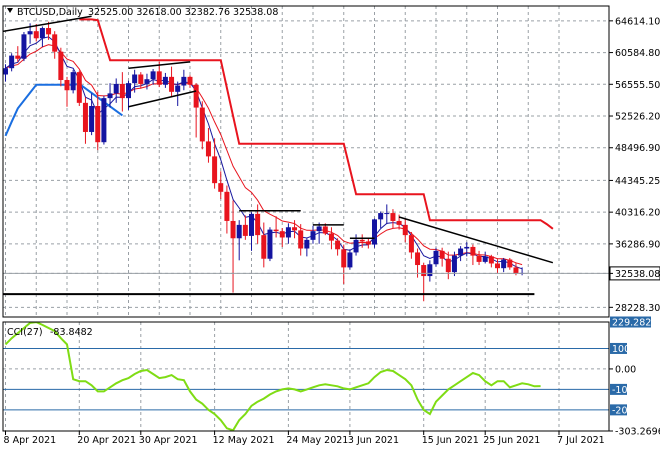  I want to click on price-tick-label: 32538.08, so click(637, 274).